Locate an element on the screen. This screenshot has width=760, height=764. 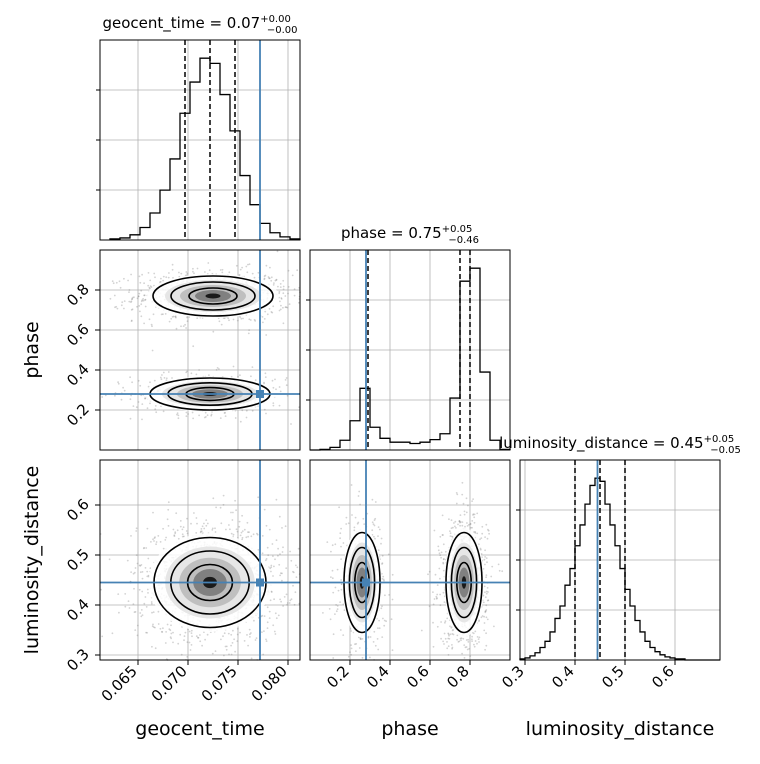
x-tick-label-luminosity_distance: 0.3 is located at coordinates (513, 677).